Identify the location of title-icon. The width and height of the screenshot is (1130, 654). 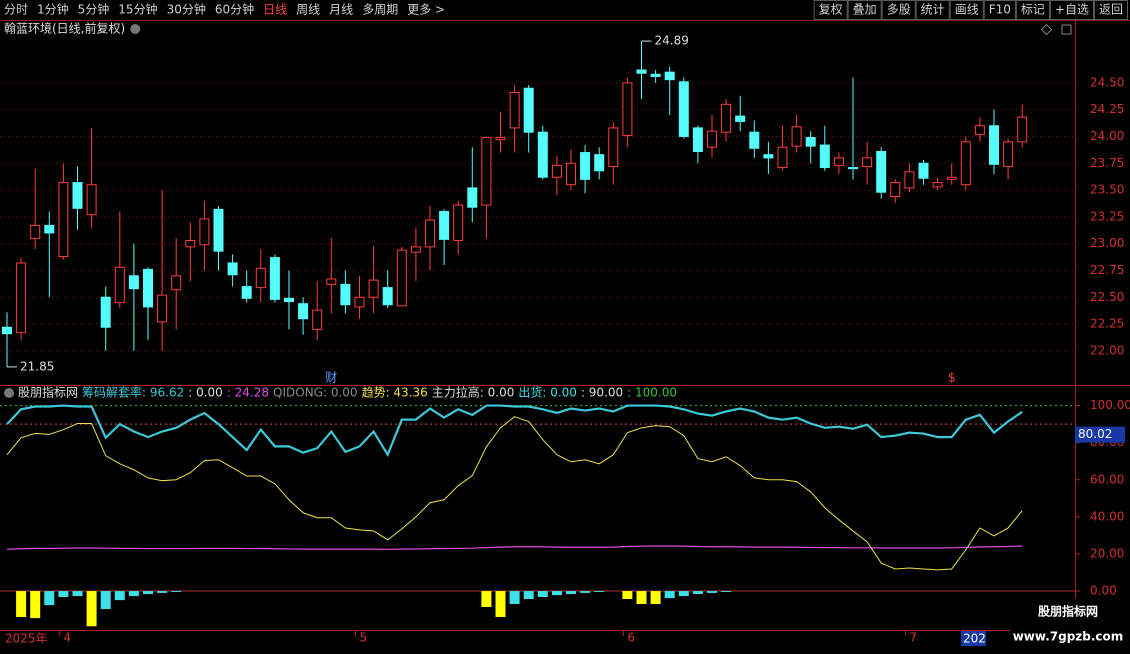
(135, 29).